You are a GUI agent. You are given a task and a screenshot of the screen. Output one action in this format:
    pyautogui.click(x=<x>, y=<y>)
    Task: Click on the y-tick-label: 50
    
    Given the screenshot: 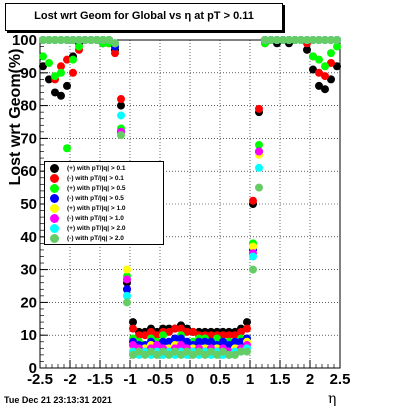 What is the action you would take?
    pyautogui.click(x=28, y=204)
    